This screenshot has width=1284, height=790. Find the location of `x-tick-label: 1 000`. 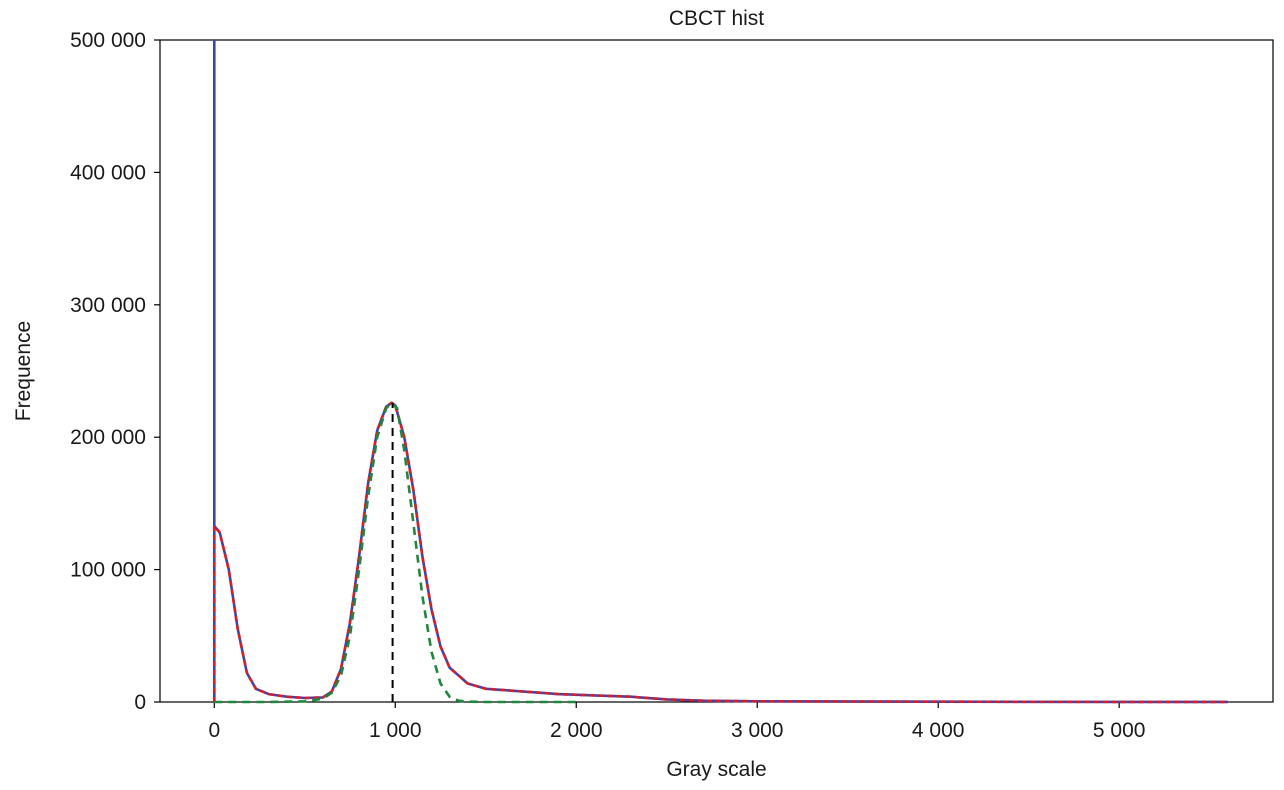

x-tick-label: 1 000 is located at coordinates (395, 730).